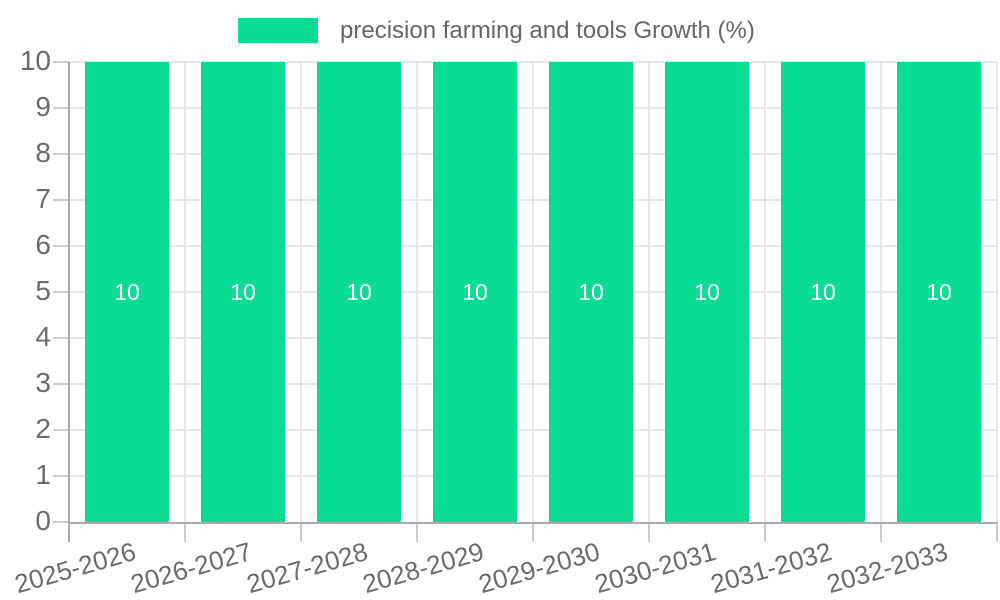 This screenshot has height=600, width=1000. Describe the element at coordinates (43, 198) in the screenshot. I see `y-axis-label: 7` at that location.